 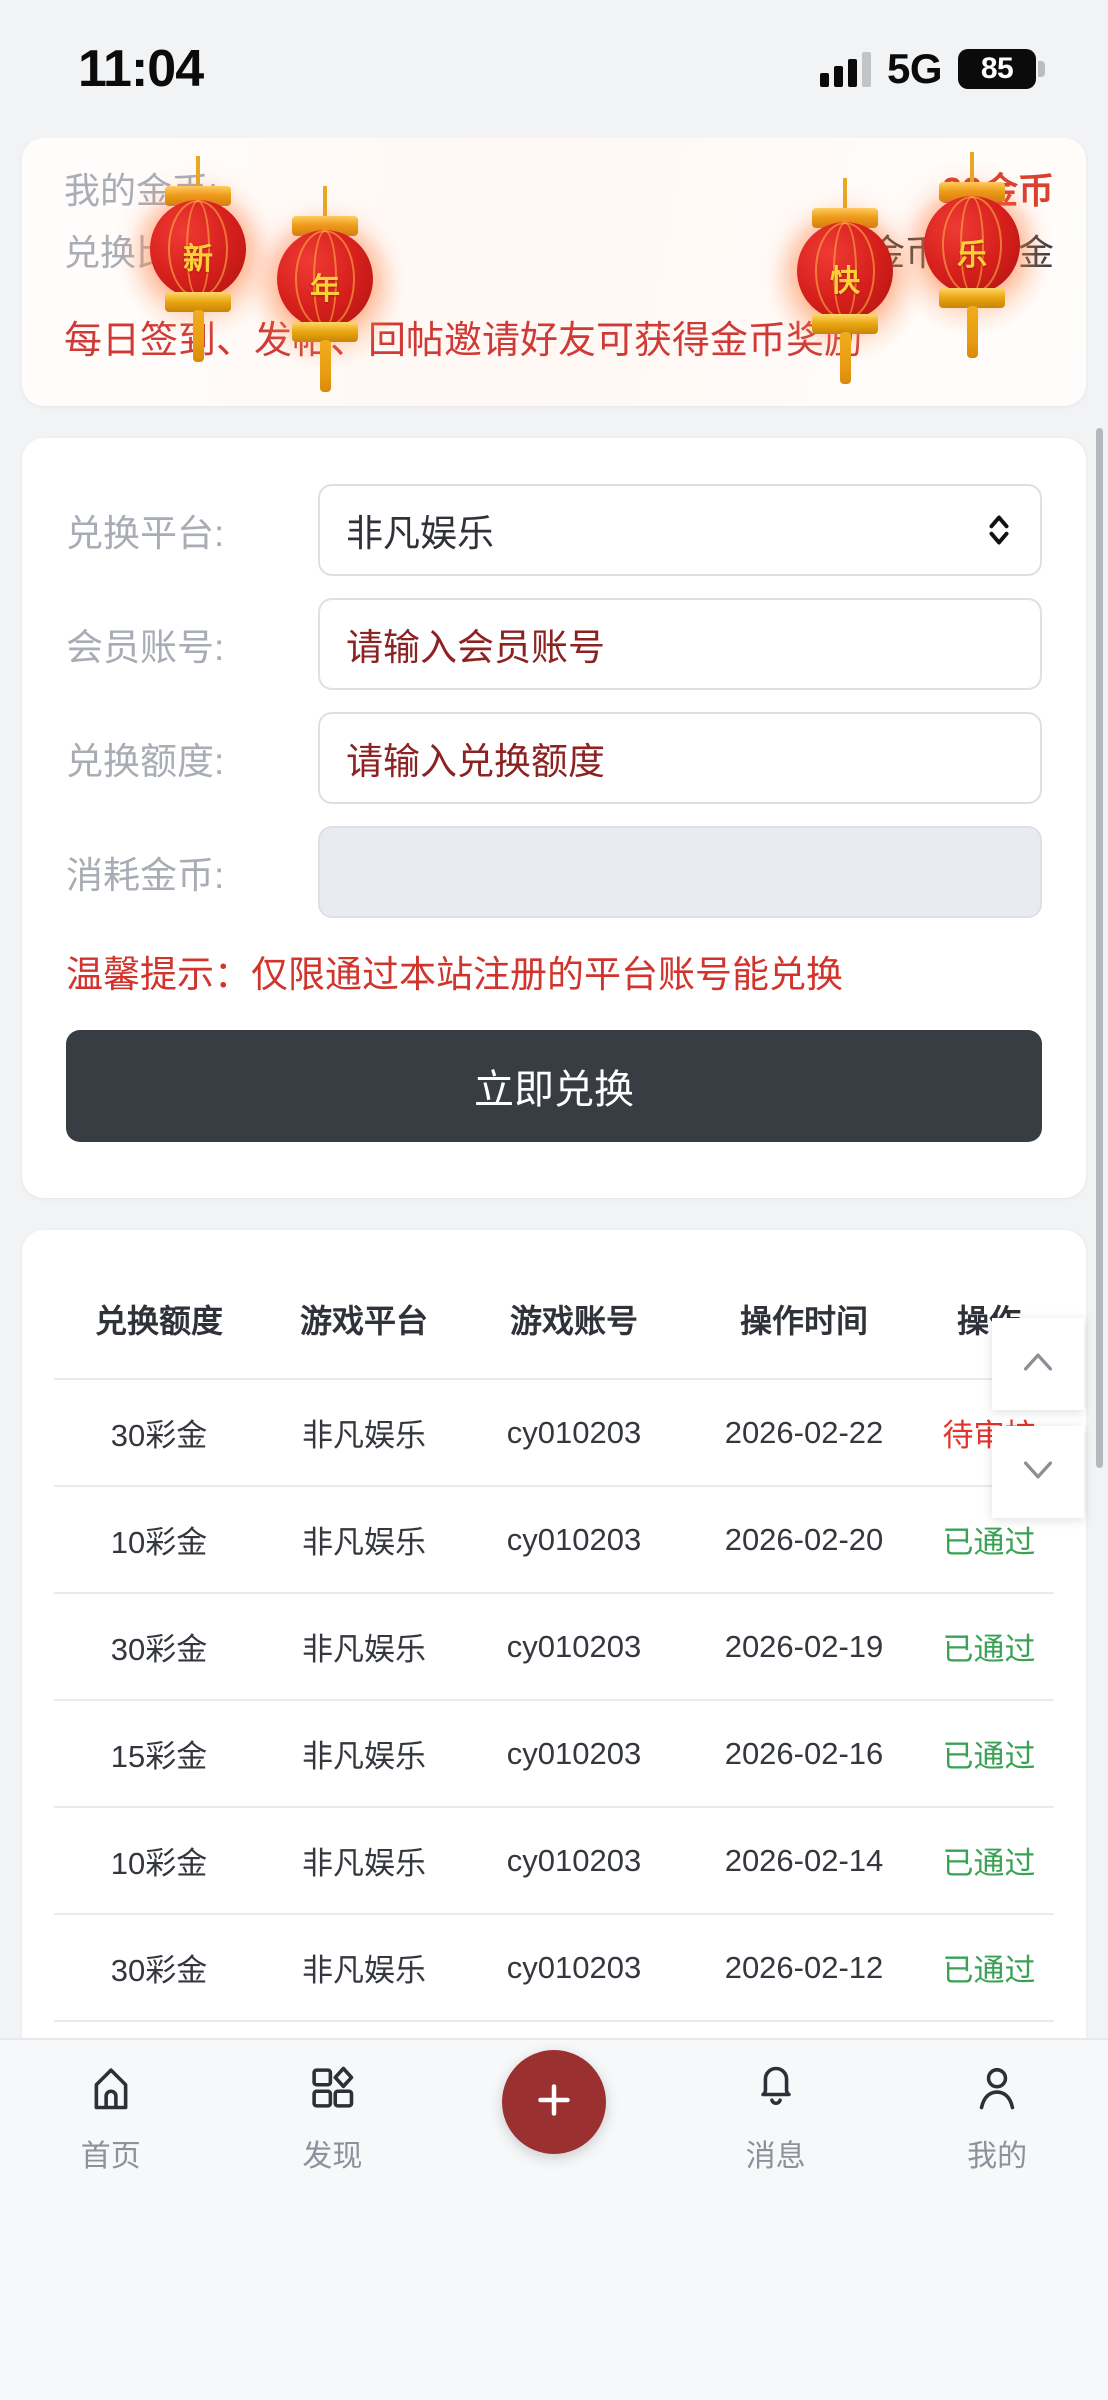 I want to click on nav-label-profile: 我的, so click(x=997, y=2156).